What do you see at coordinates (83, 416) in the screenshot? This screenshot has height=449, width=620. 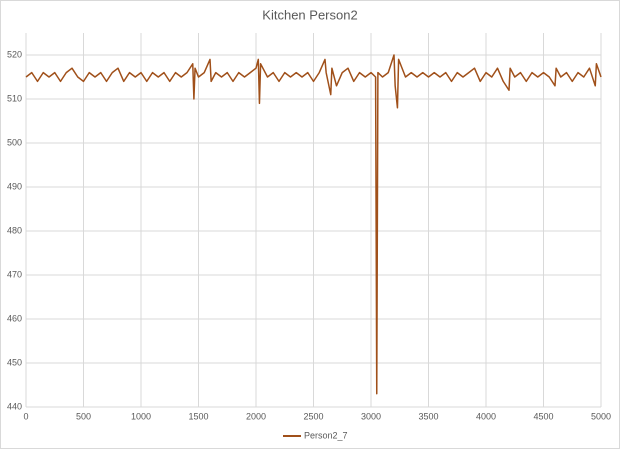 I see `x-tick-label: 500` at bounding box center [83, 416].